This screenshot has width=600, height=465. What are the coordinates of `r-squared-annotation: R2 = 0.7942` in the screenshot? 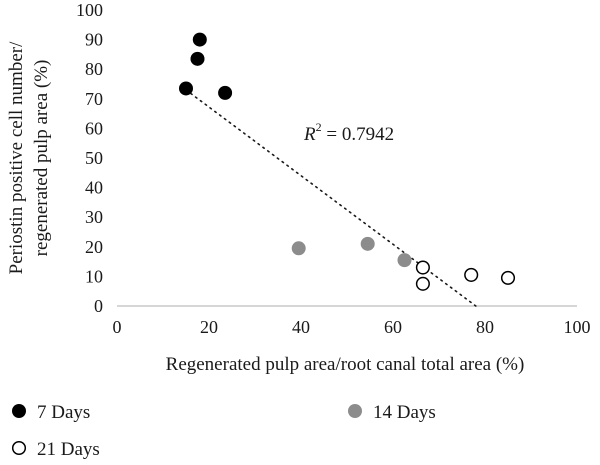 It's located at (348, 132).